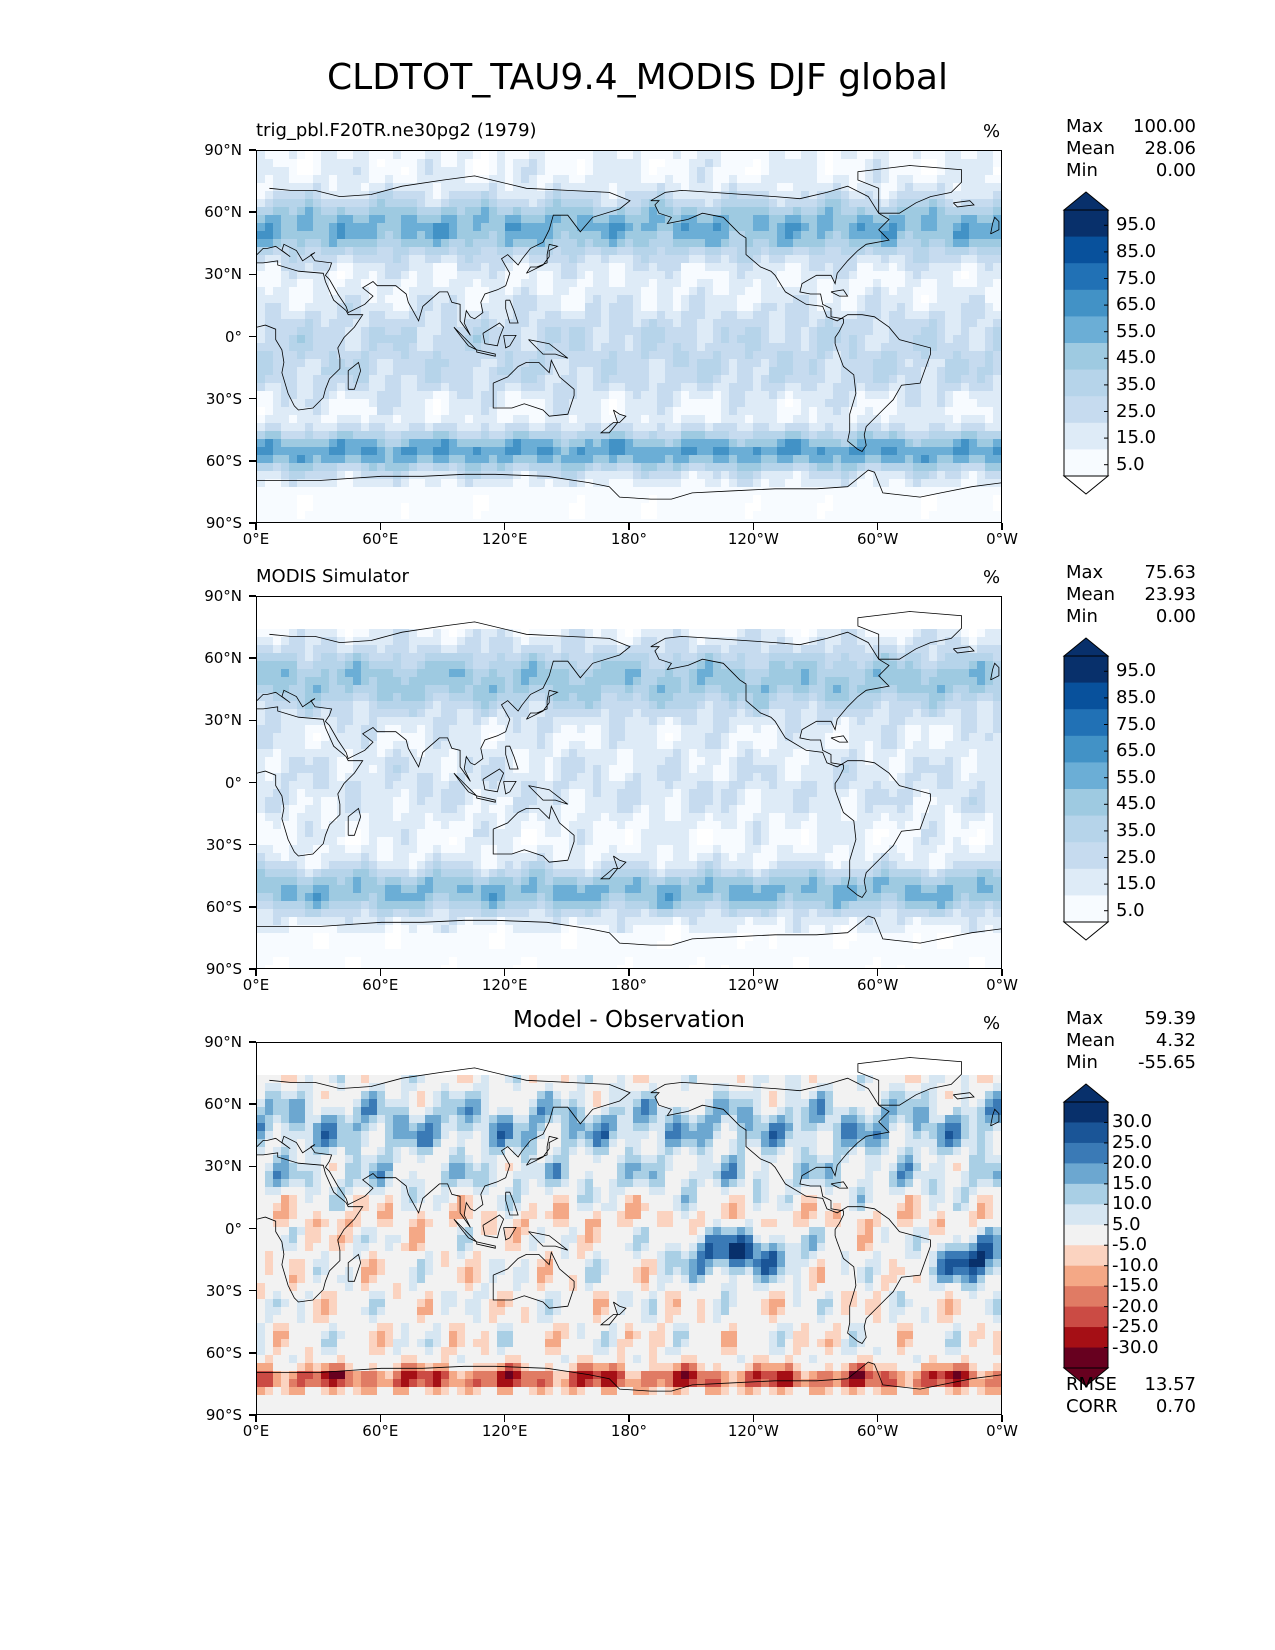 Image resolution: width=1275 pixels, height=1650 pixels. Describe the element at coordinates (1170, 1384) in the screenshot. I see `metric-value: 13.57` at that location.